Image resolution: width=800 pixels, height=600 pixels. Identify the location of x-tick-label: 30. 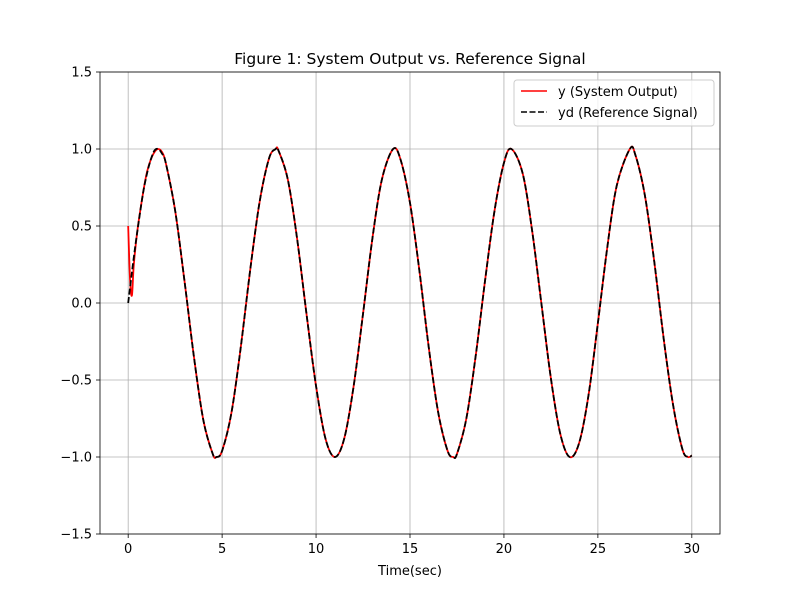
(692, 549).